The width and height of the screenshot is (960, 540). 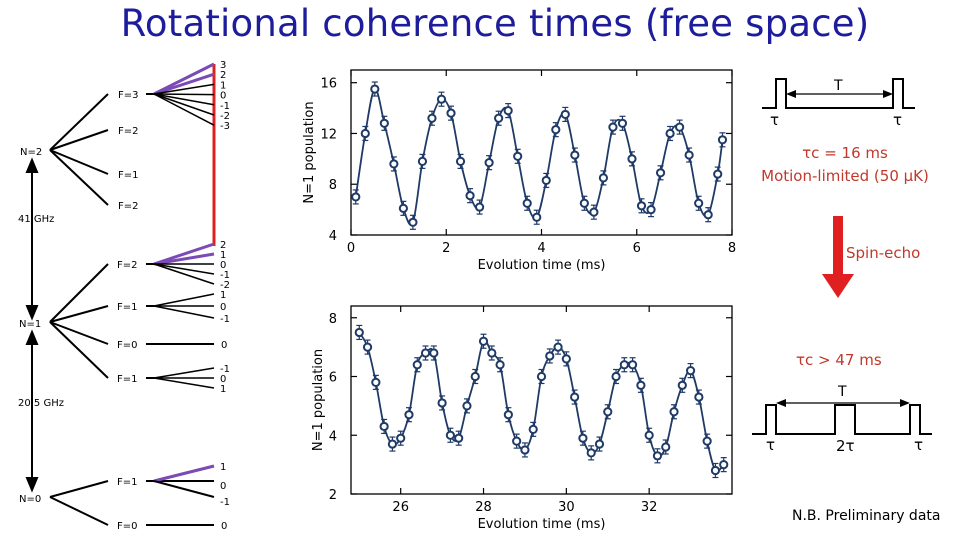 What do you see at coordinates (225, 126) in the screenshot?
I see `mf-label: -3` at bounding box center [225, 126].